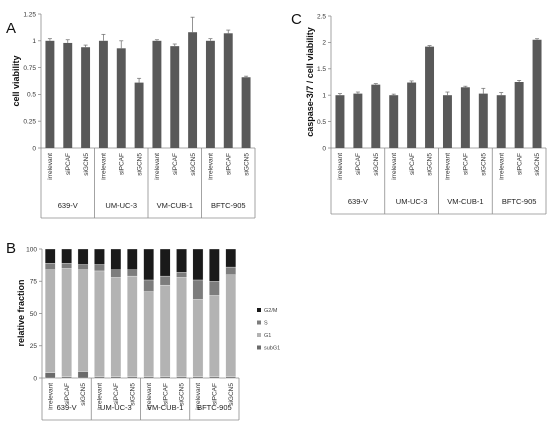  Describe the element at coordinates (321, 16) in the screenshot. I see `y-tick-label: 2.5` at that location.